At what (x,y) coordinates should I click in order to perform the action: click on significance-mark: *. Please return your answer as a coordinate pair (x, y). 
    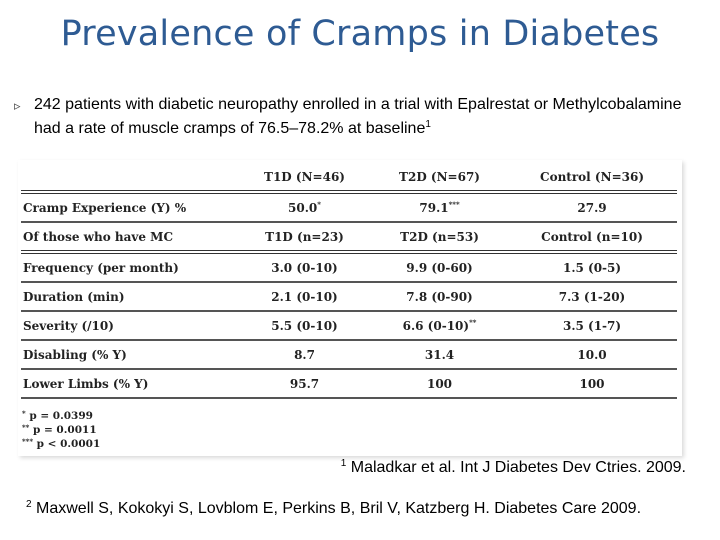
    Looking at the image, I should click on (319, 204).